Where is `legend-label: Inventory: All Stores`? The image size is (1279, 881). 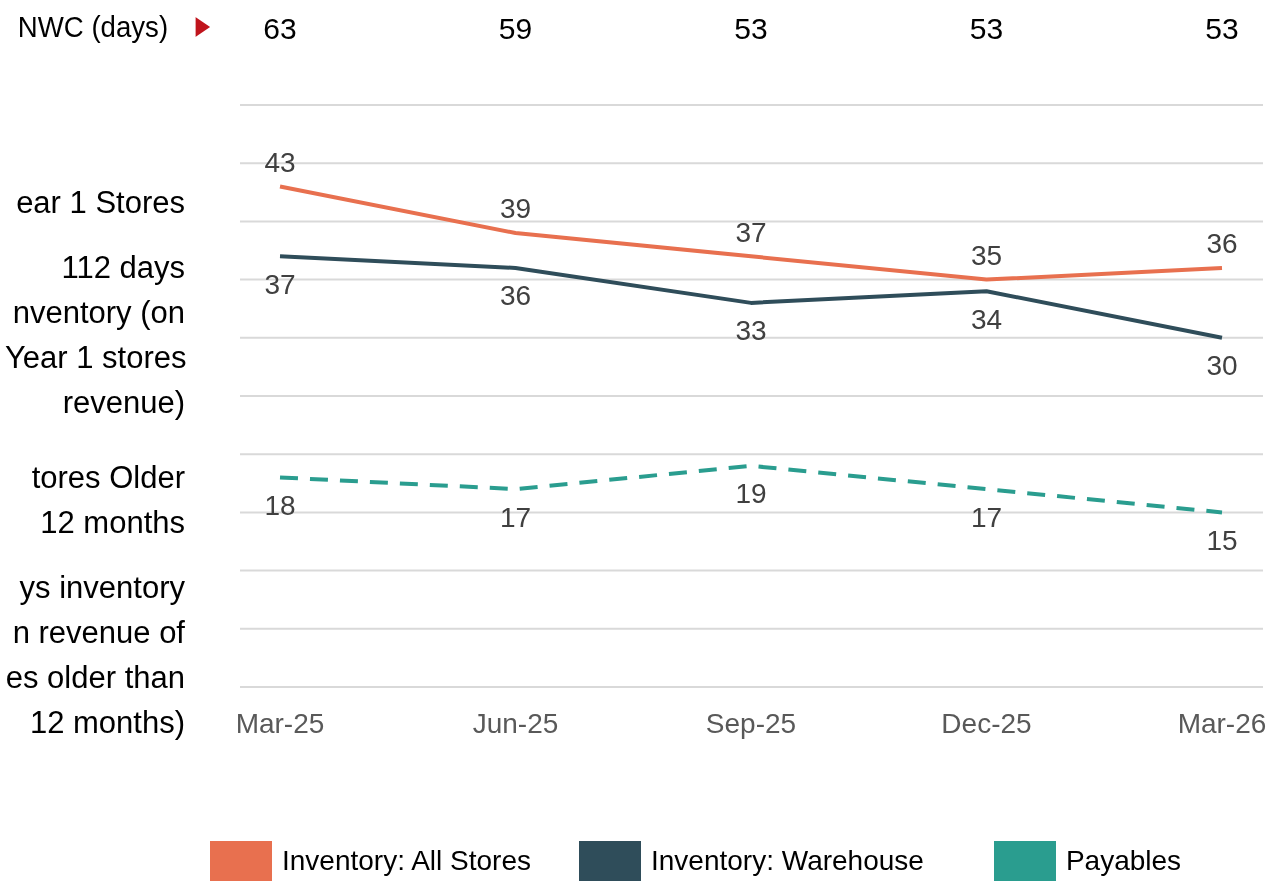 legend-label: Inventory: All Stores is located at coordinates (407, 861).